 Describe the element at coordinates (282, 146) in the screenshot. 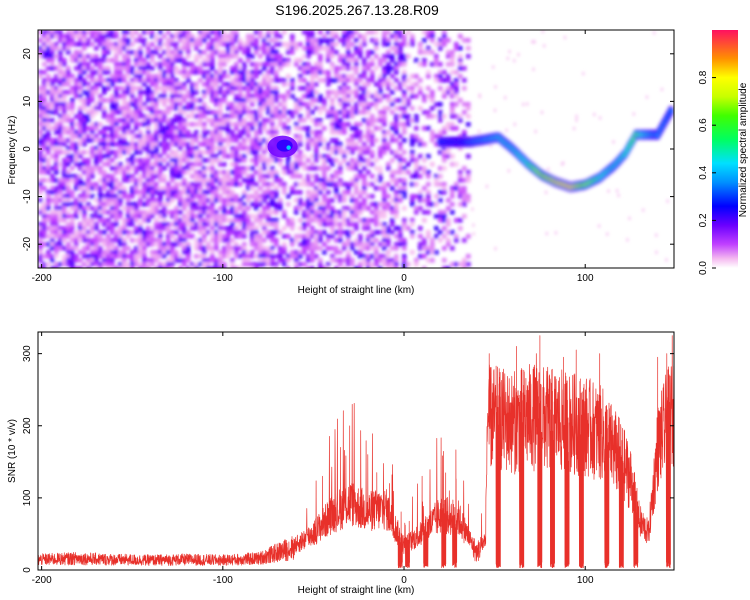

I see `spectrogram-blob` at that location.